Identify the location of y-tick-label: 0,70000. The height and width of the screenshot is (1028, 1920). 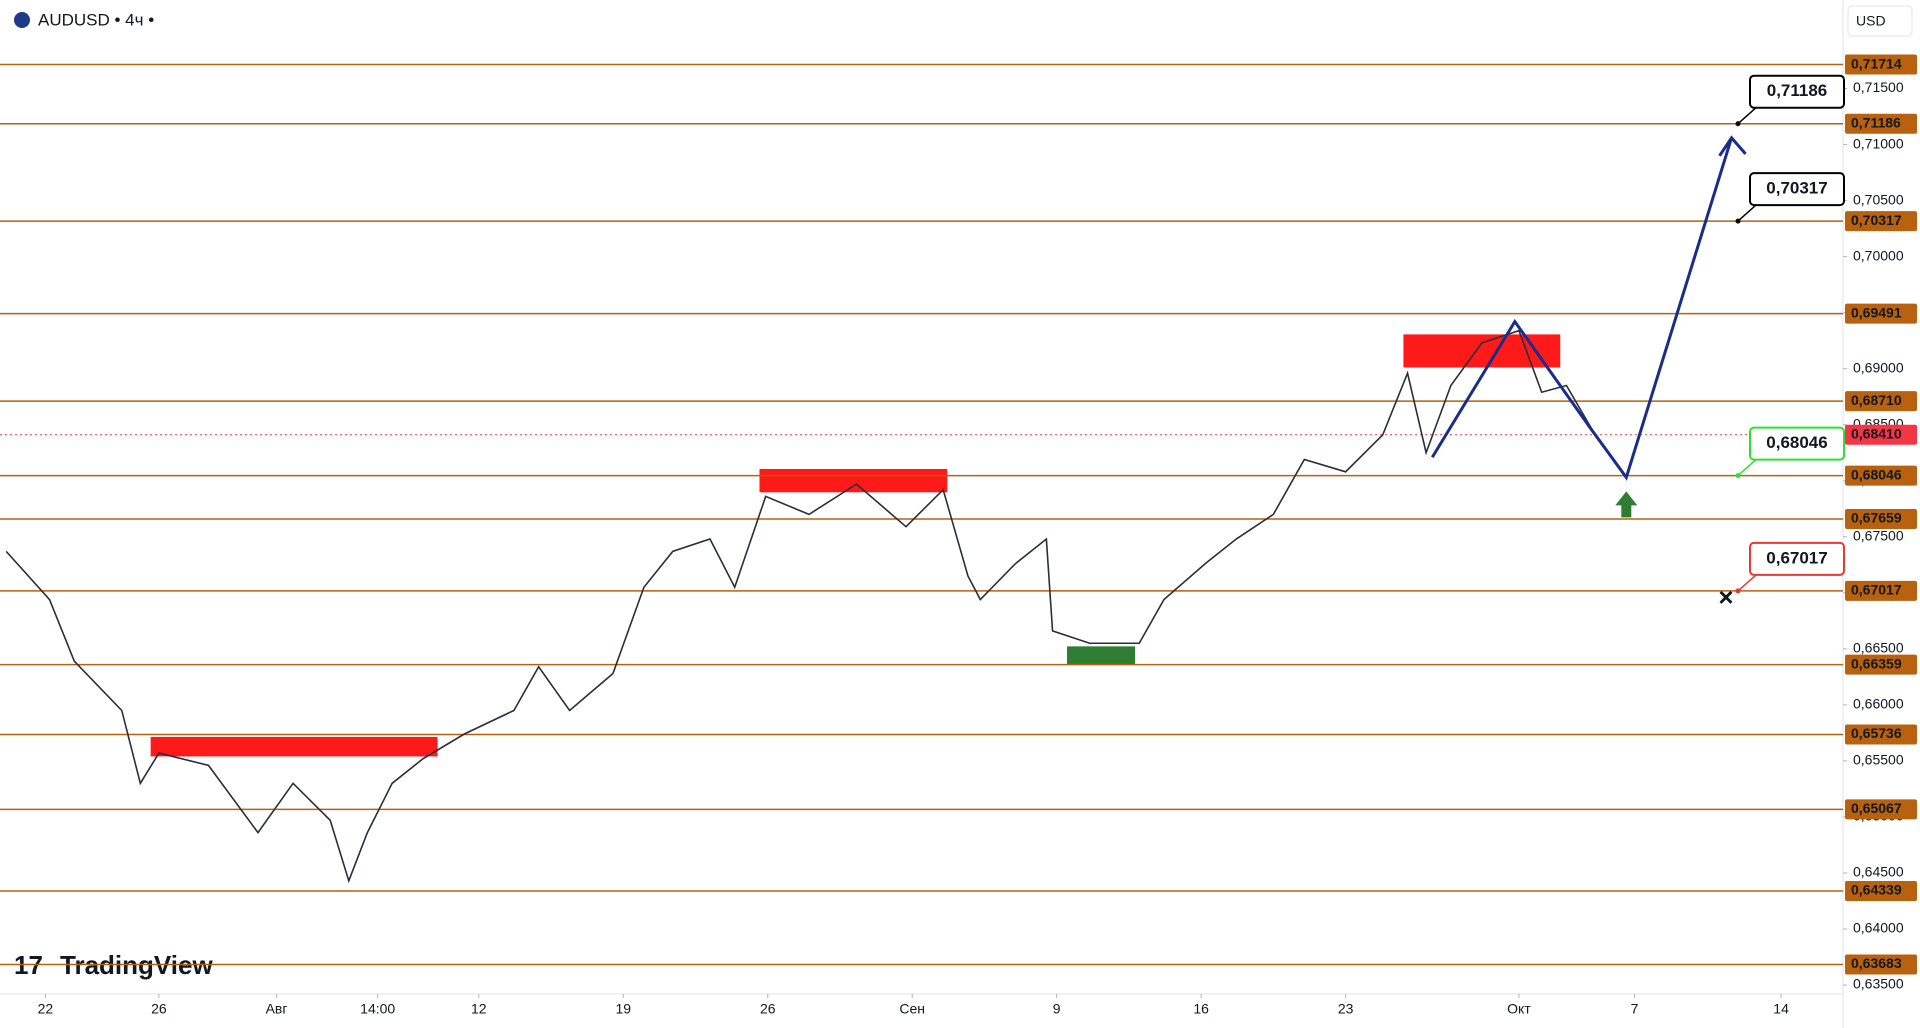
(1878, 255).